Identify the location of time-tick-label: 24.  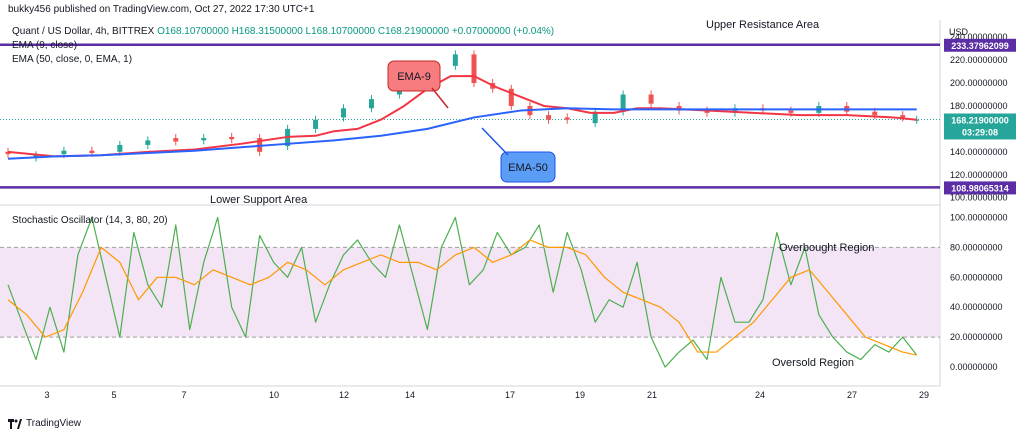
(760, 395).